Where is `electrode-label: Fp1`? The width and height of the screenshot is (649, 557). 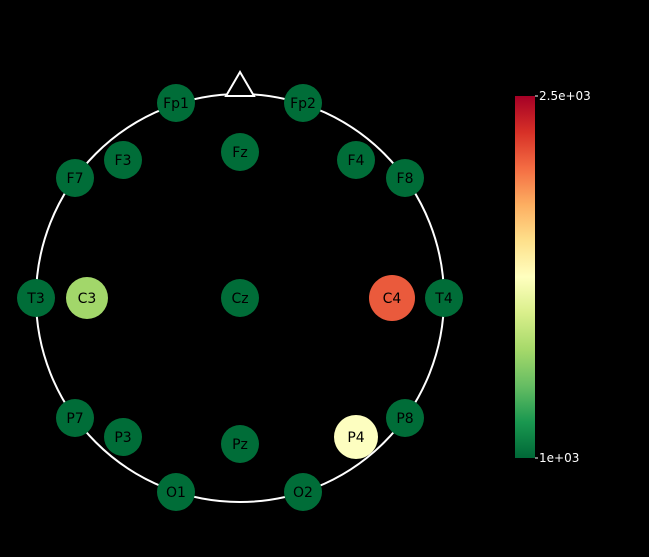 electrode-label: Fp1 is located at coordinates (176, 104).